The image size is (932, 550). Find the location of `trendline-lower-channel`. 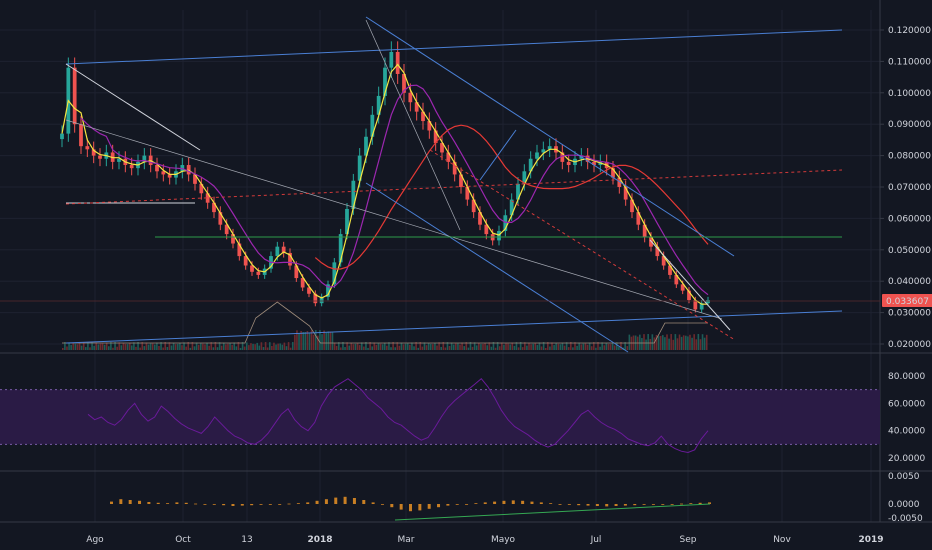

trendline-lower-channel is located at coordinates (454, 327).